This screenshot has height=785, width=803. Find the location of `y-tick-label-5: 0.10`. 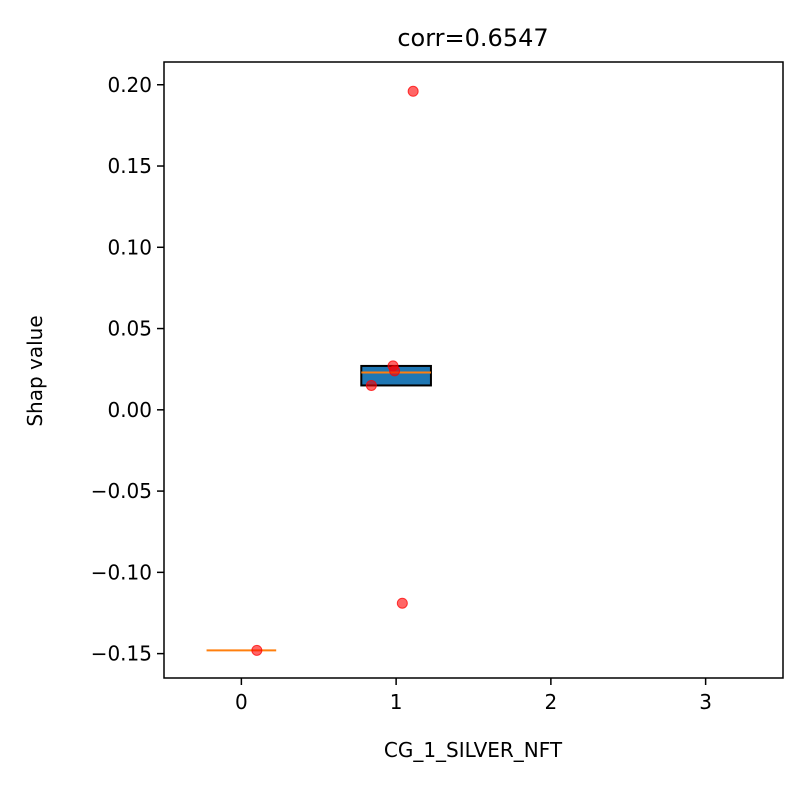

y-tick-label-5: 0.10 is located at coordinates (129, 247).